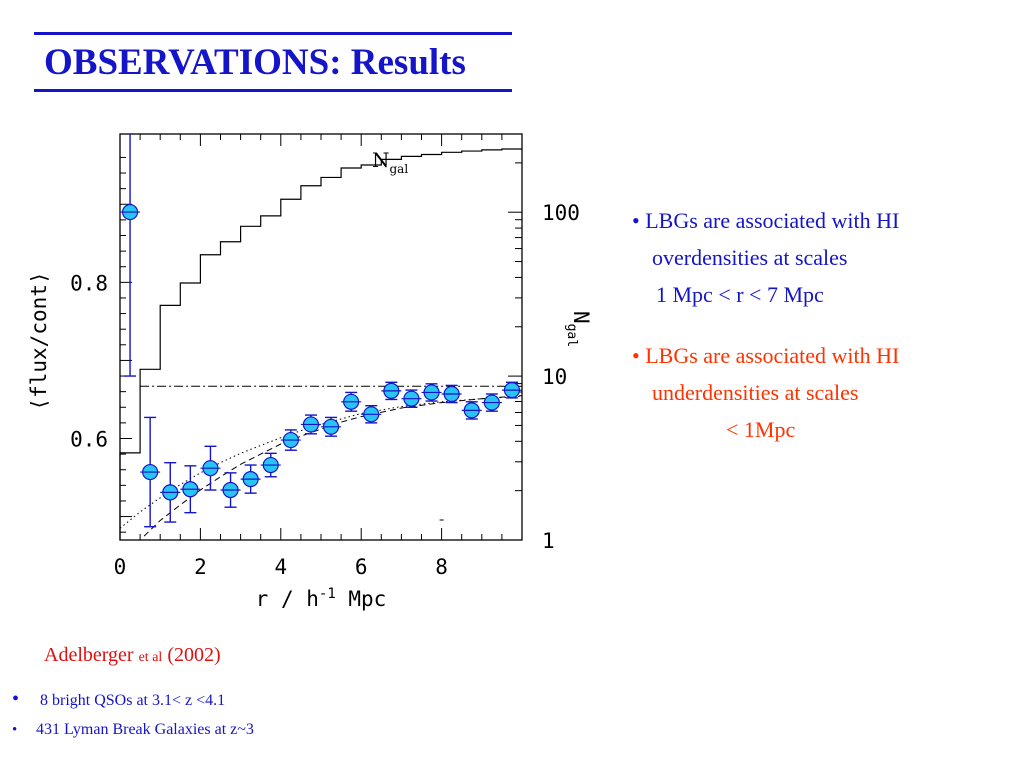 The width and height of the screenshot is (1024, 768). I want to click on x-tick-label: 0, so click(120, 567).